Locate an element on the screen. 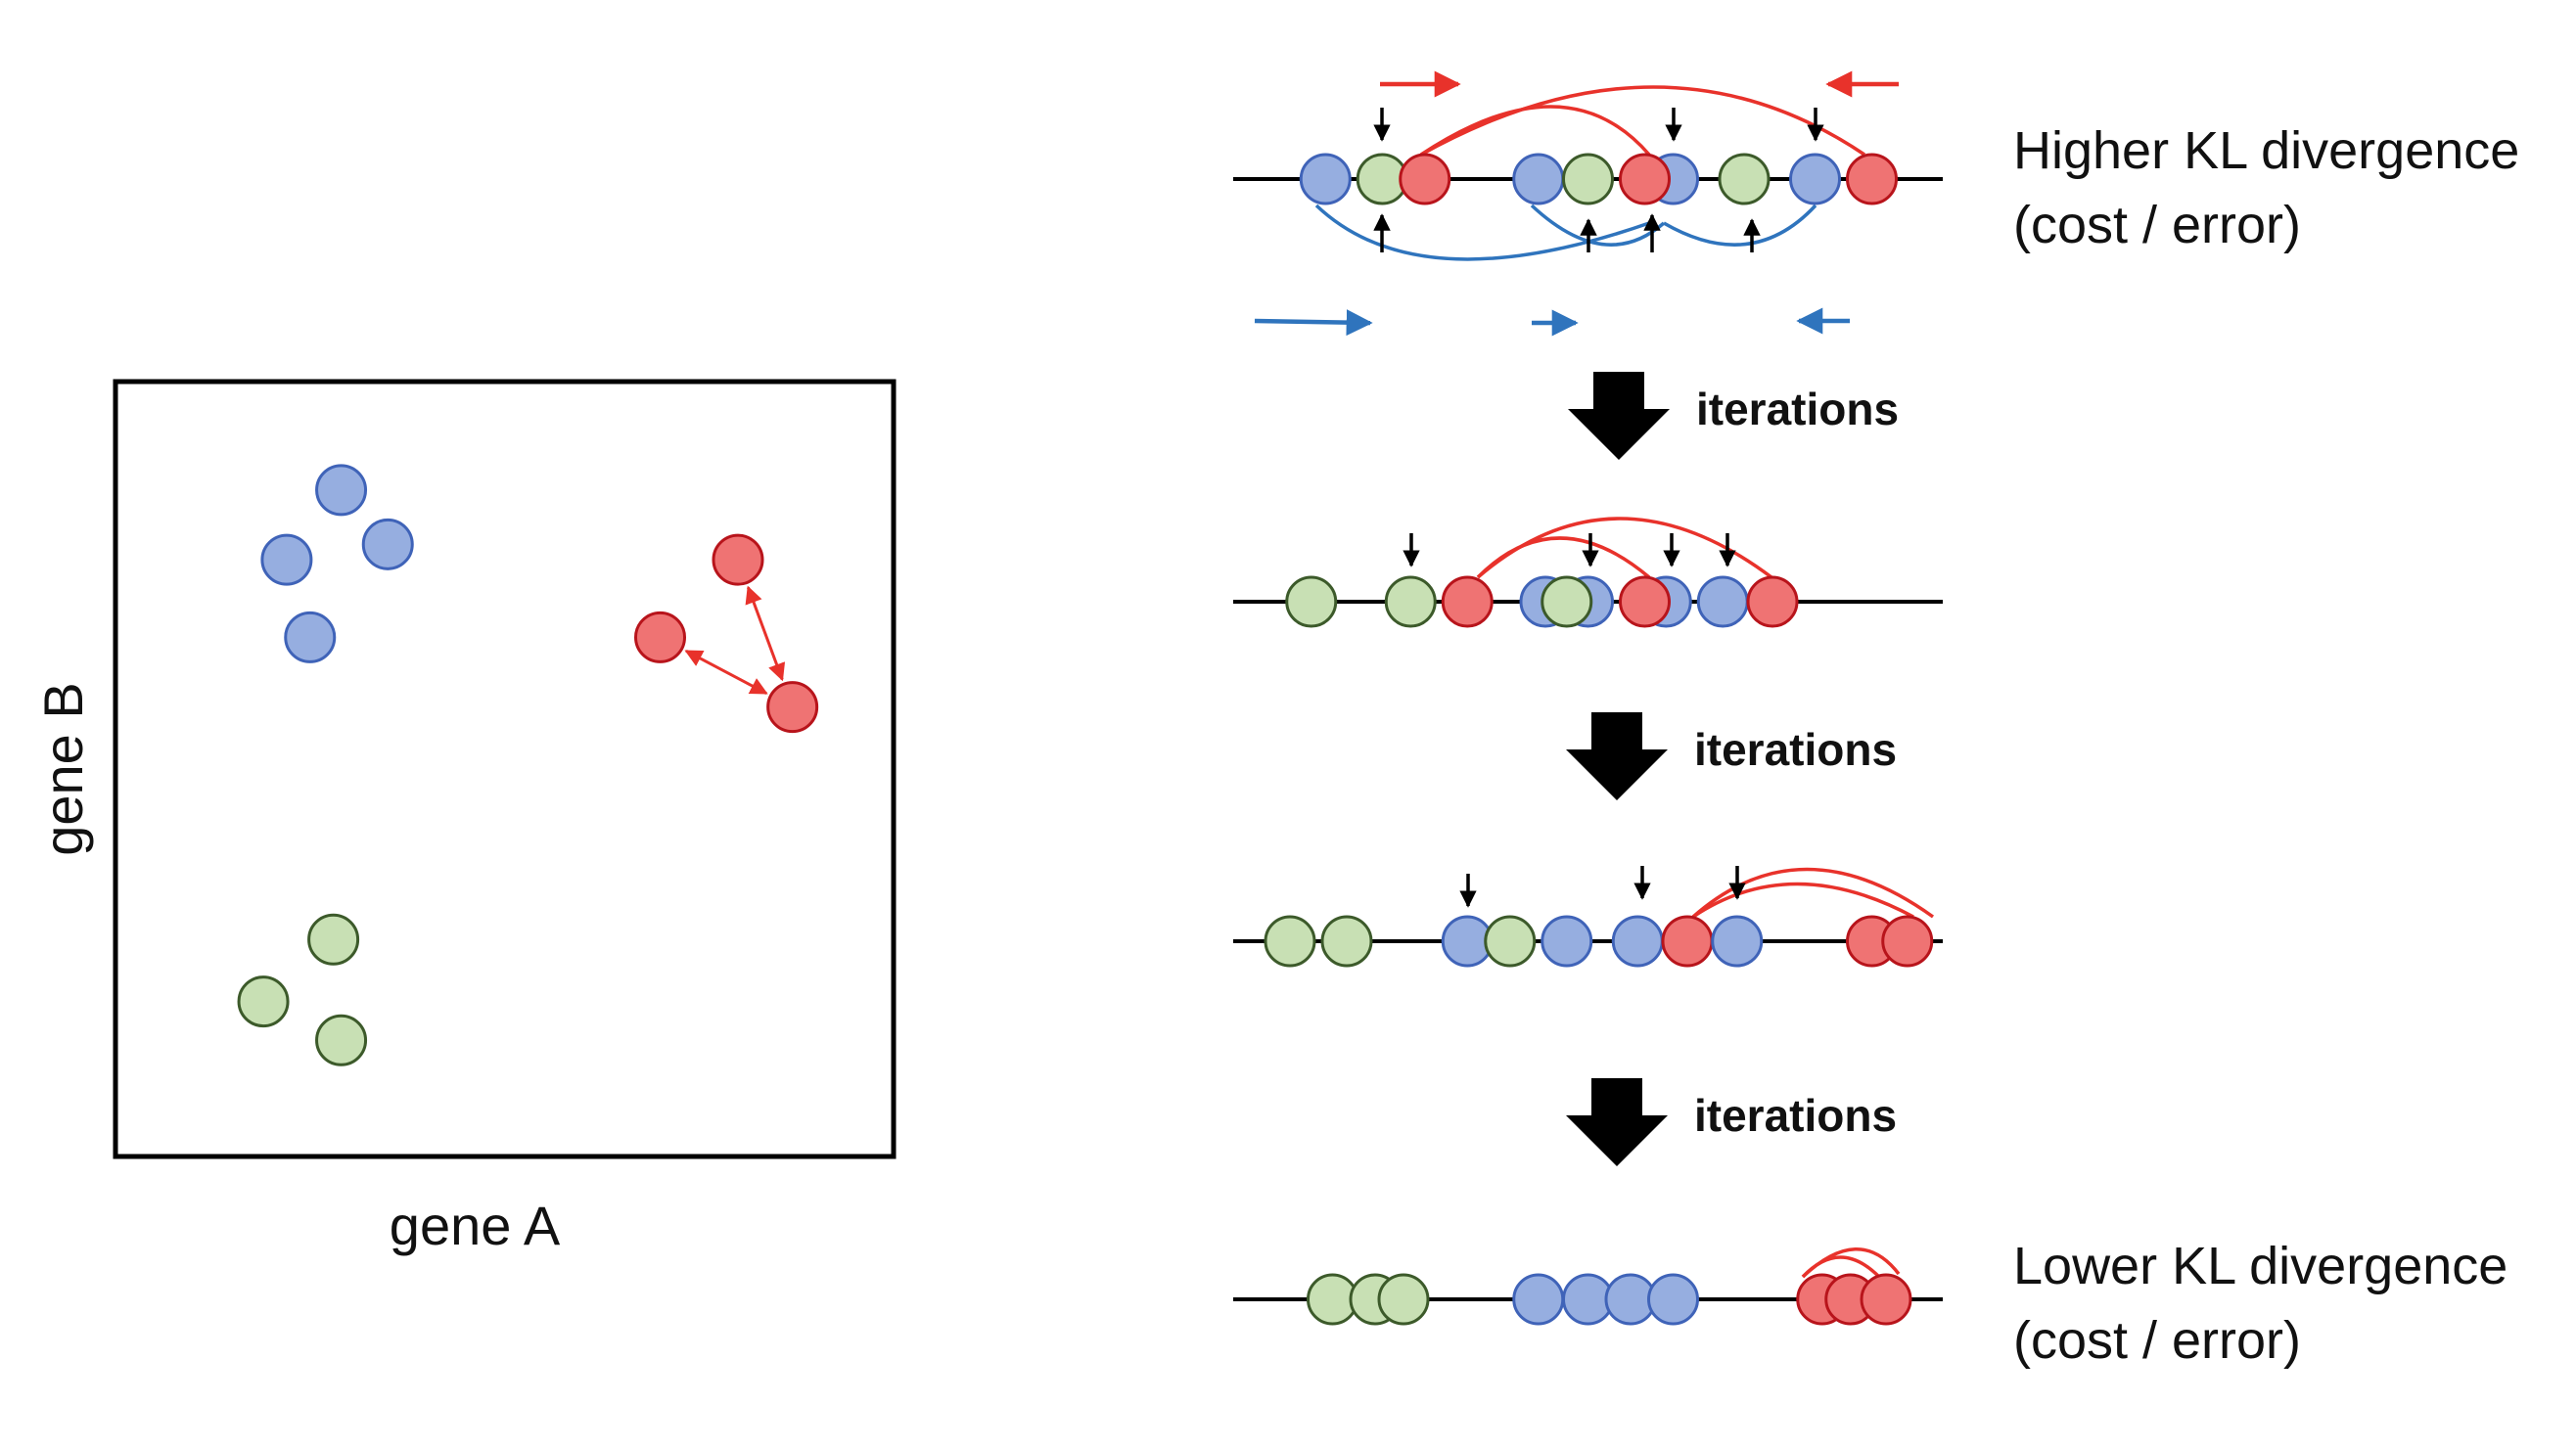 The image size is (2576, 1450). stage-1-red-attraction-arcs is located at coordinates (1642, 121).